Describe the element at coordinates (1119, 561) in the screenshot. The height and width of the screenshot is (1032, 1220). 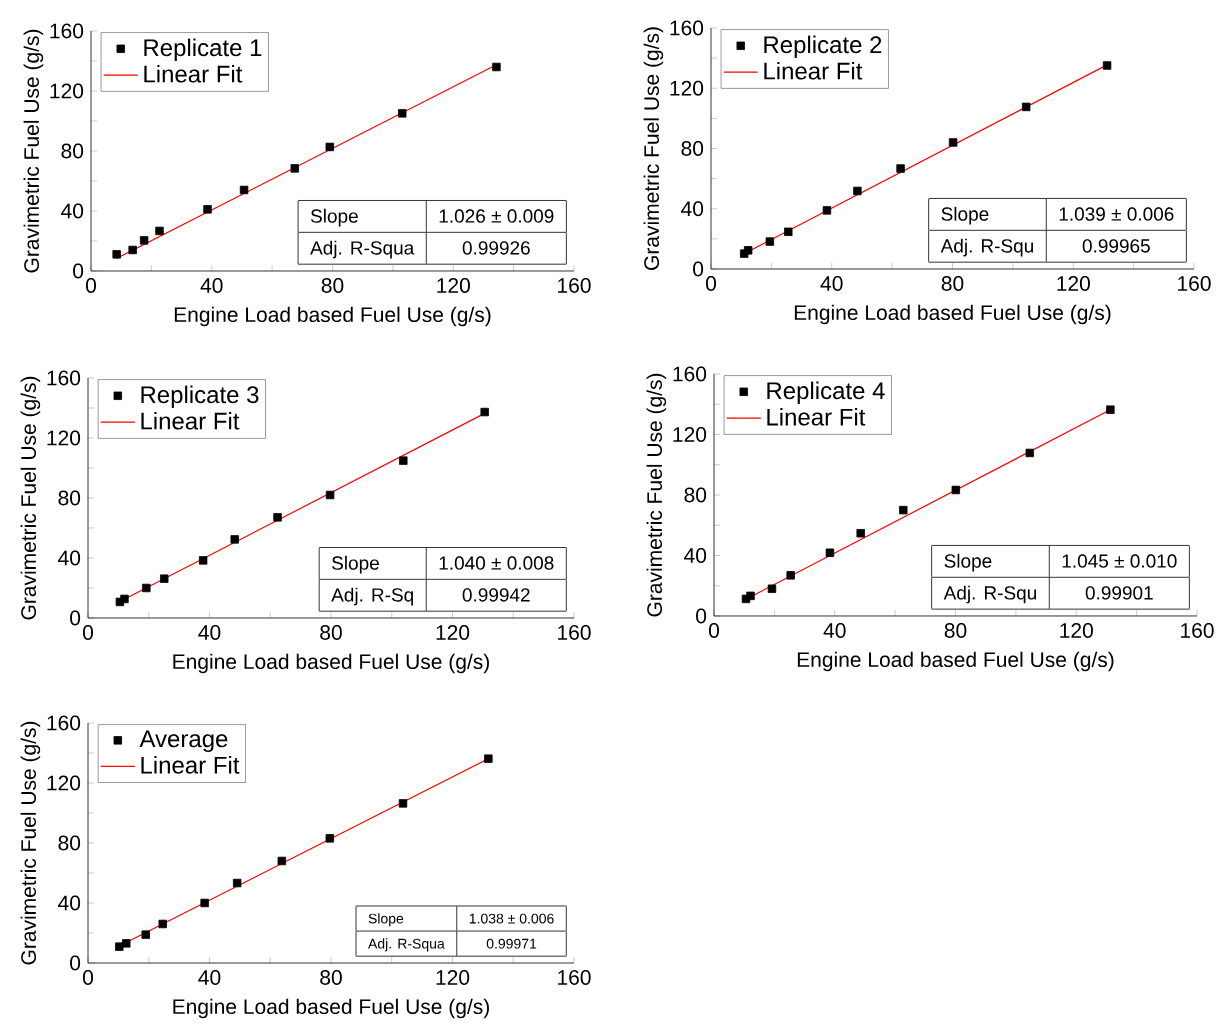
I see `annotation: 1.045 ± 0.010` at that location.